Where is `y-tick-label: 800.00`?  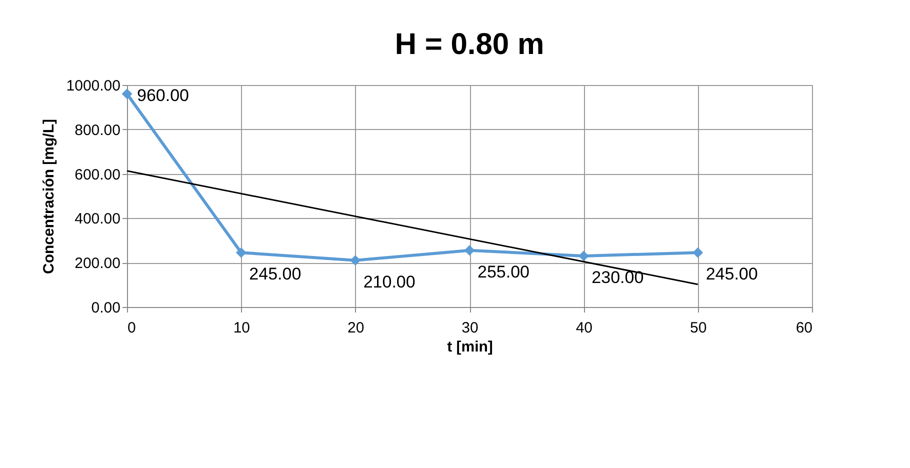 y-tick-label: 800.00 is located at coordinates (97, 130).